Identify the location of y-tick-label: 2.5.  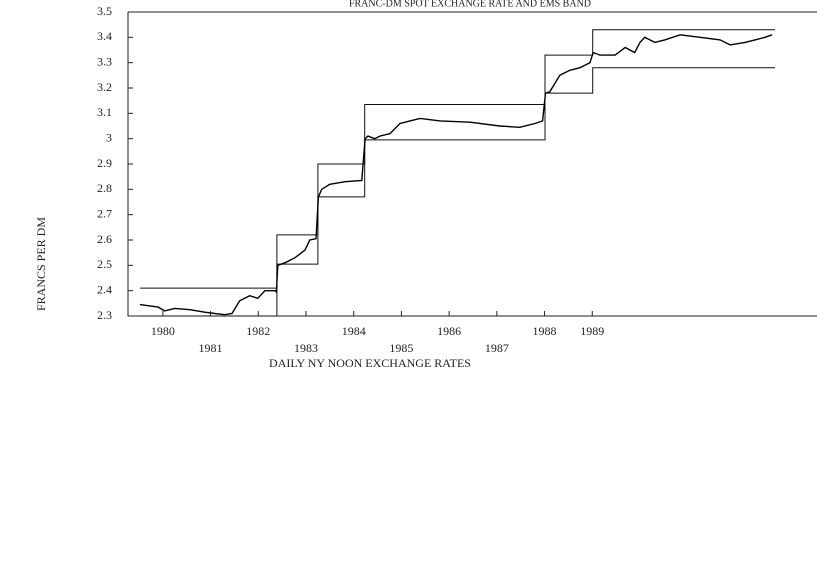
(104, 264).